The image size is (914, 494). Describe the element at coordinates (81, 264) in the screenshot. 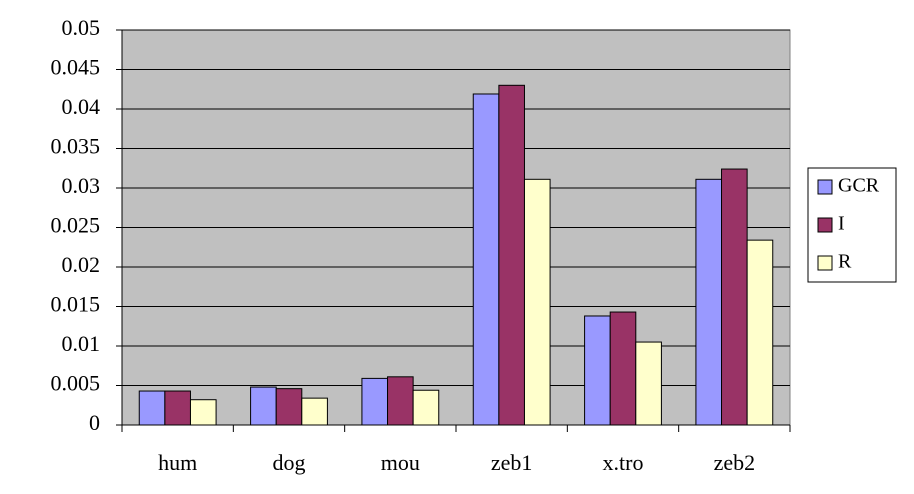

I see `y-tick-label: 0.02` at that location.